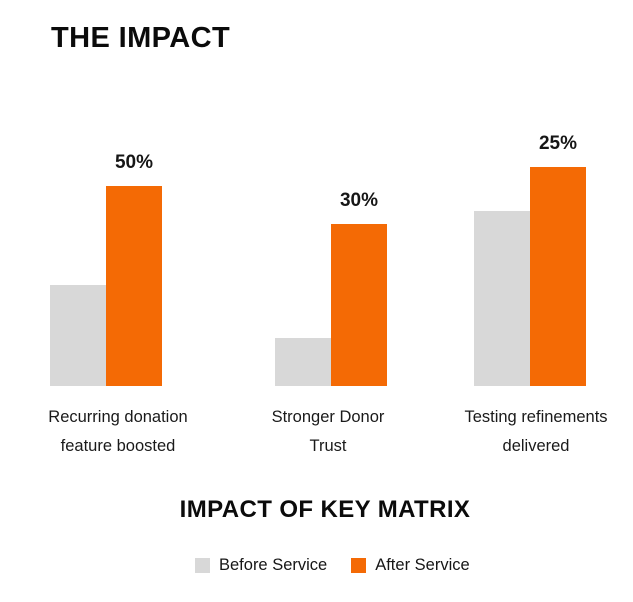  Describe the element at coordinates (558, 143) in the screenshot. I see `value-label-testing-refinements: 25%` at that location.